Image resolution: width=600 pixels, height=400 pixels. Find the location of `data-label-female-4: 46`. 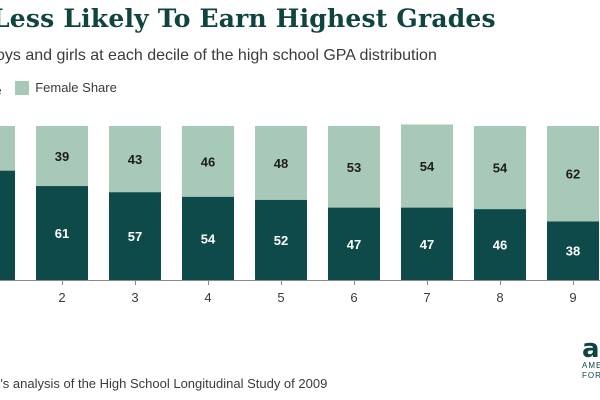

data-label-female-4: 46 is located at coordinates (208, 161).